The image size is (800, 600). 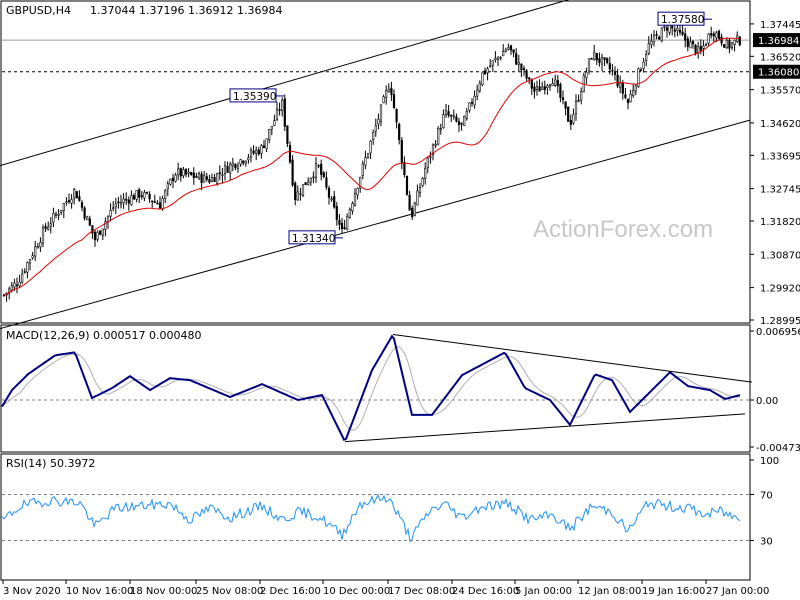 I want to click on price-tag-label: 1.36080, so click(x=778, y=73).